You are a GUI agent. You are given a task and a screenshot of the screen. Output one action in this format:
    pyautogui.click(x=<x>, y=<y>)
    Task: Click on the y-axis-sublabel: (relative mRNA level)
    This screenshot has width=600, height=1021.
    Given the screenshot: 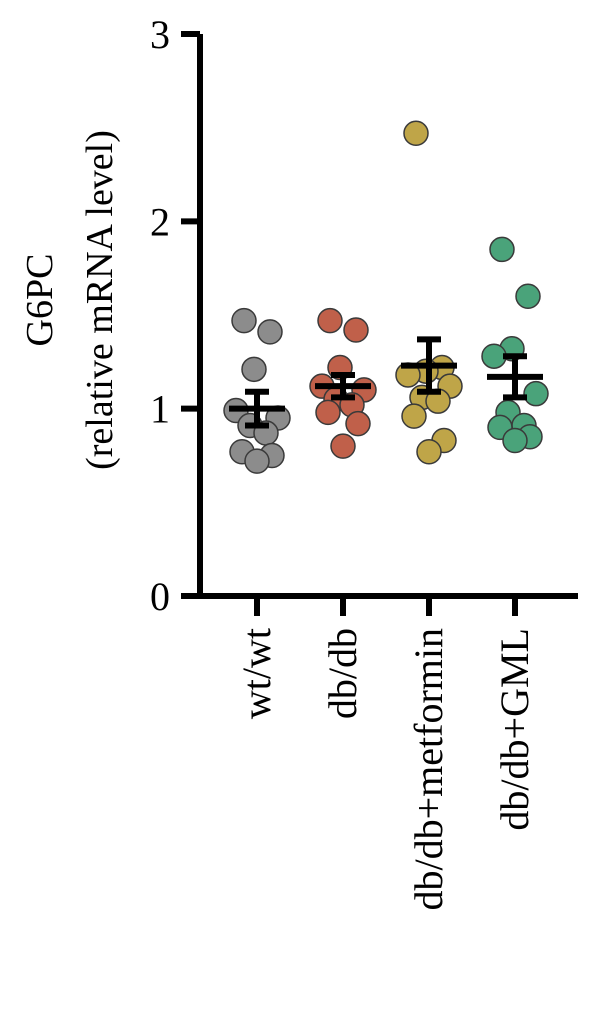 What is the action you would take?
    pyautogui.click(x=100, y=300)
    